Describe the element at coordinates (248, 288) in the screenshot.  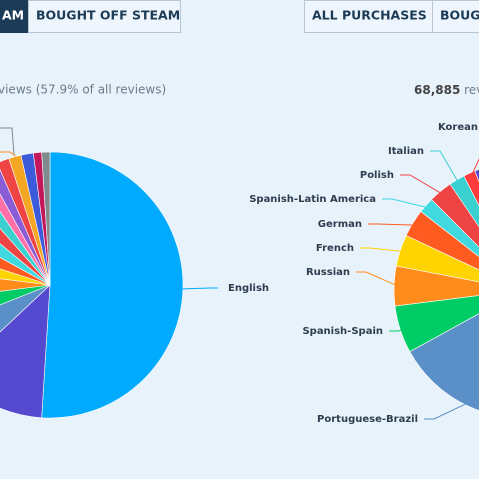
I see `slice-label: English` at that location.